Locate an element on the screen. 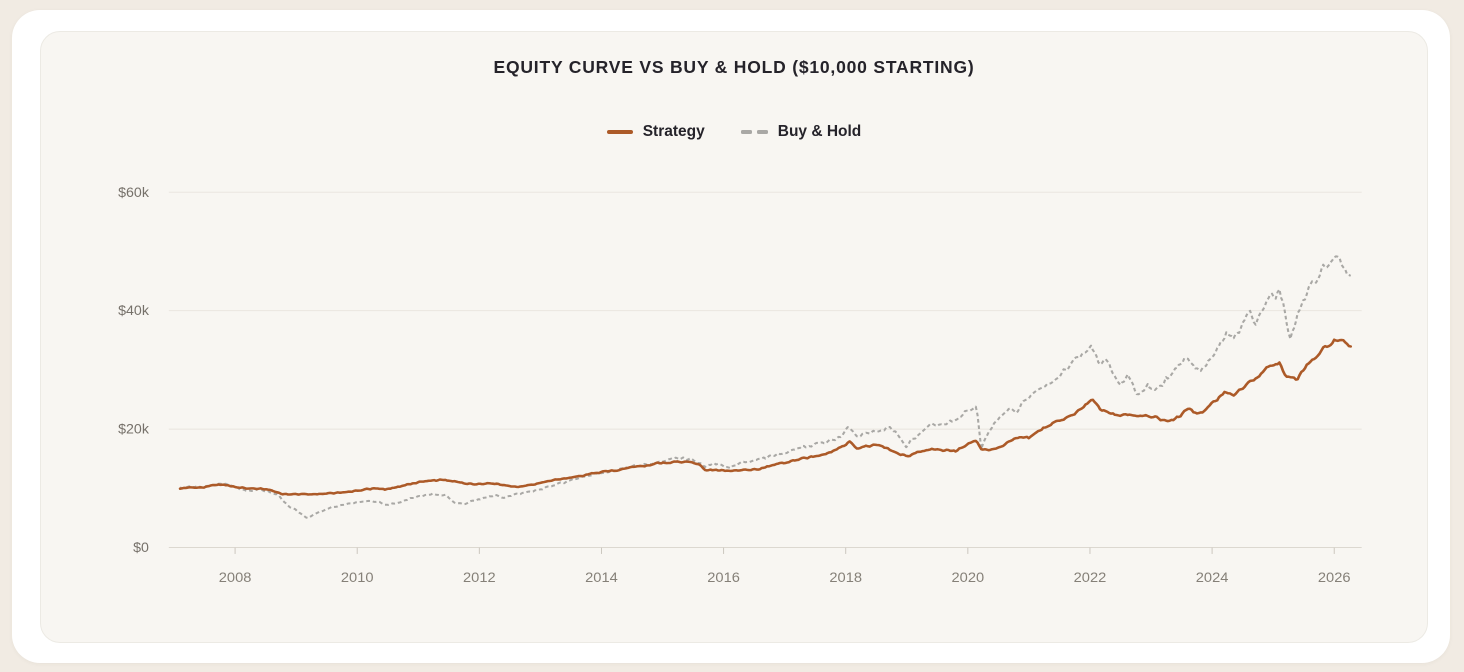 This screenshot has width=1464, height=672. x-tick-label: 2010 is located at coordinates (357, 578).